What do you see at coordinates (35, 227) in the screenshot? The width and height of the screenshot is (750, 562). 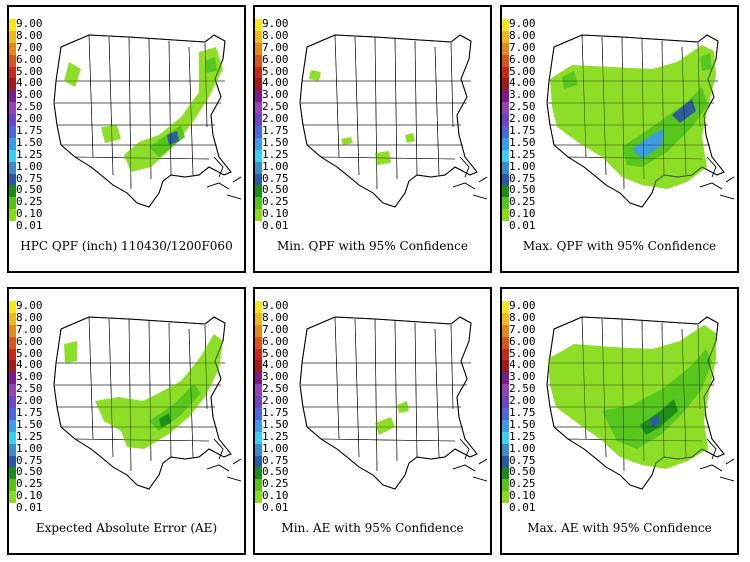 I see `legend-entry: 0.01` at bounding box center [35, 227].